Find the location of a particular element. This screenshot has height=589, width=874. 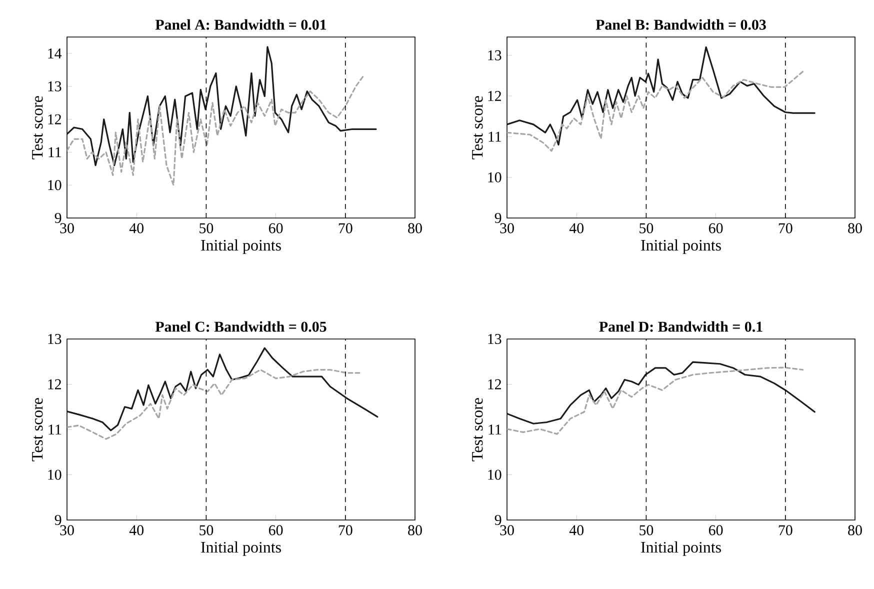

y-tick-label: 14 is located at coordinates (55, 53).